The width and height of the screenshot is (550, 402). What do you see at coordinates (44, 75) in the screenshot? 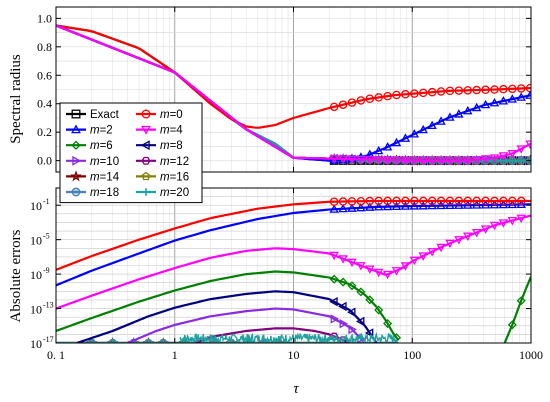
I see `top-y-tick-label: 0.6` at bounding box center [44, 75].